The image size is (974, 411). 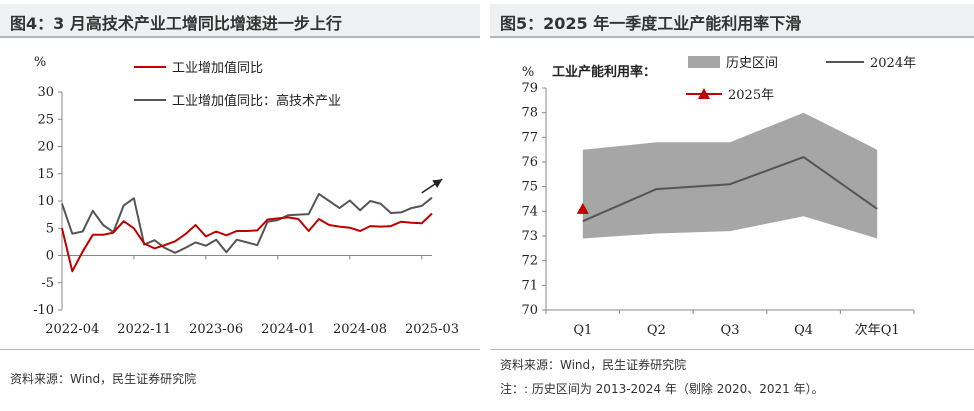 I want to click on y-tick-label: 5, so click(x=50, y=228).